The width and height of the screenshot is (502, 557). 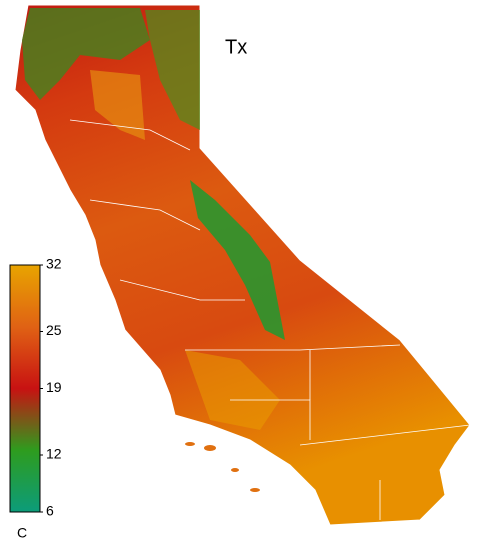 I want to click on central-valley, so click(x=117, y=105).